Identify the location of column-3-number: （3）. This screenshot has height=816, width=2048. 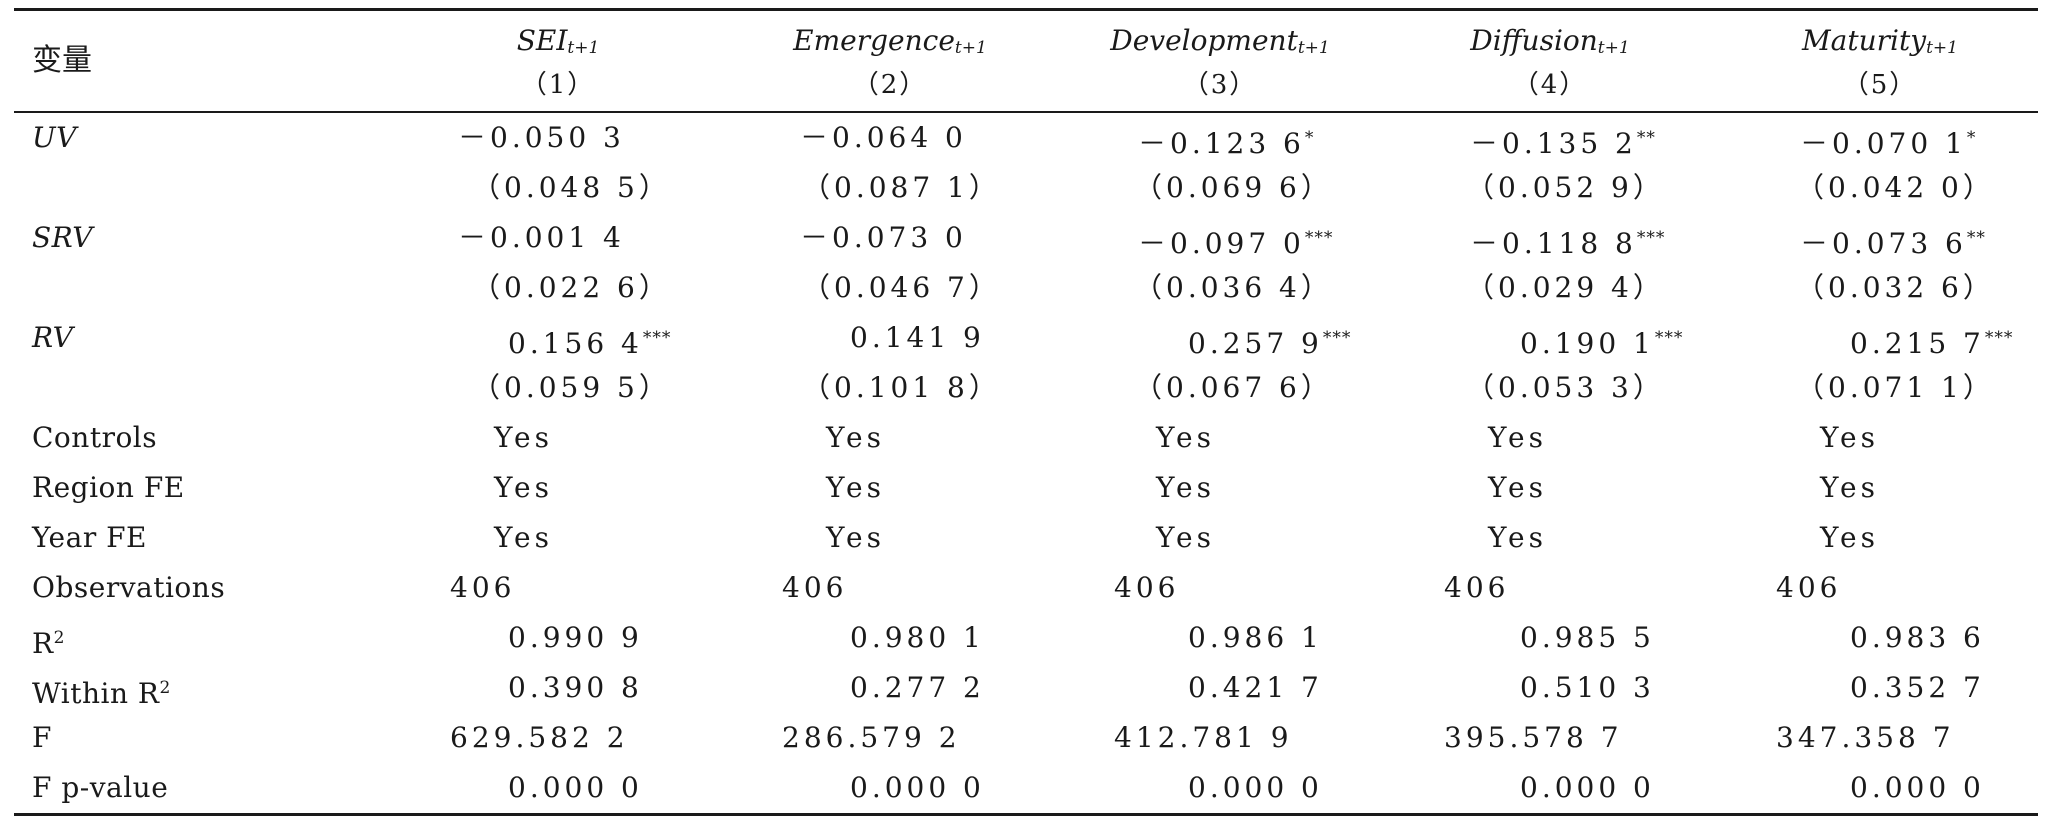
(1220, 85).